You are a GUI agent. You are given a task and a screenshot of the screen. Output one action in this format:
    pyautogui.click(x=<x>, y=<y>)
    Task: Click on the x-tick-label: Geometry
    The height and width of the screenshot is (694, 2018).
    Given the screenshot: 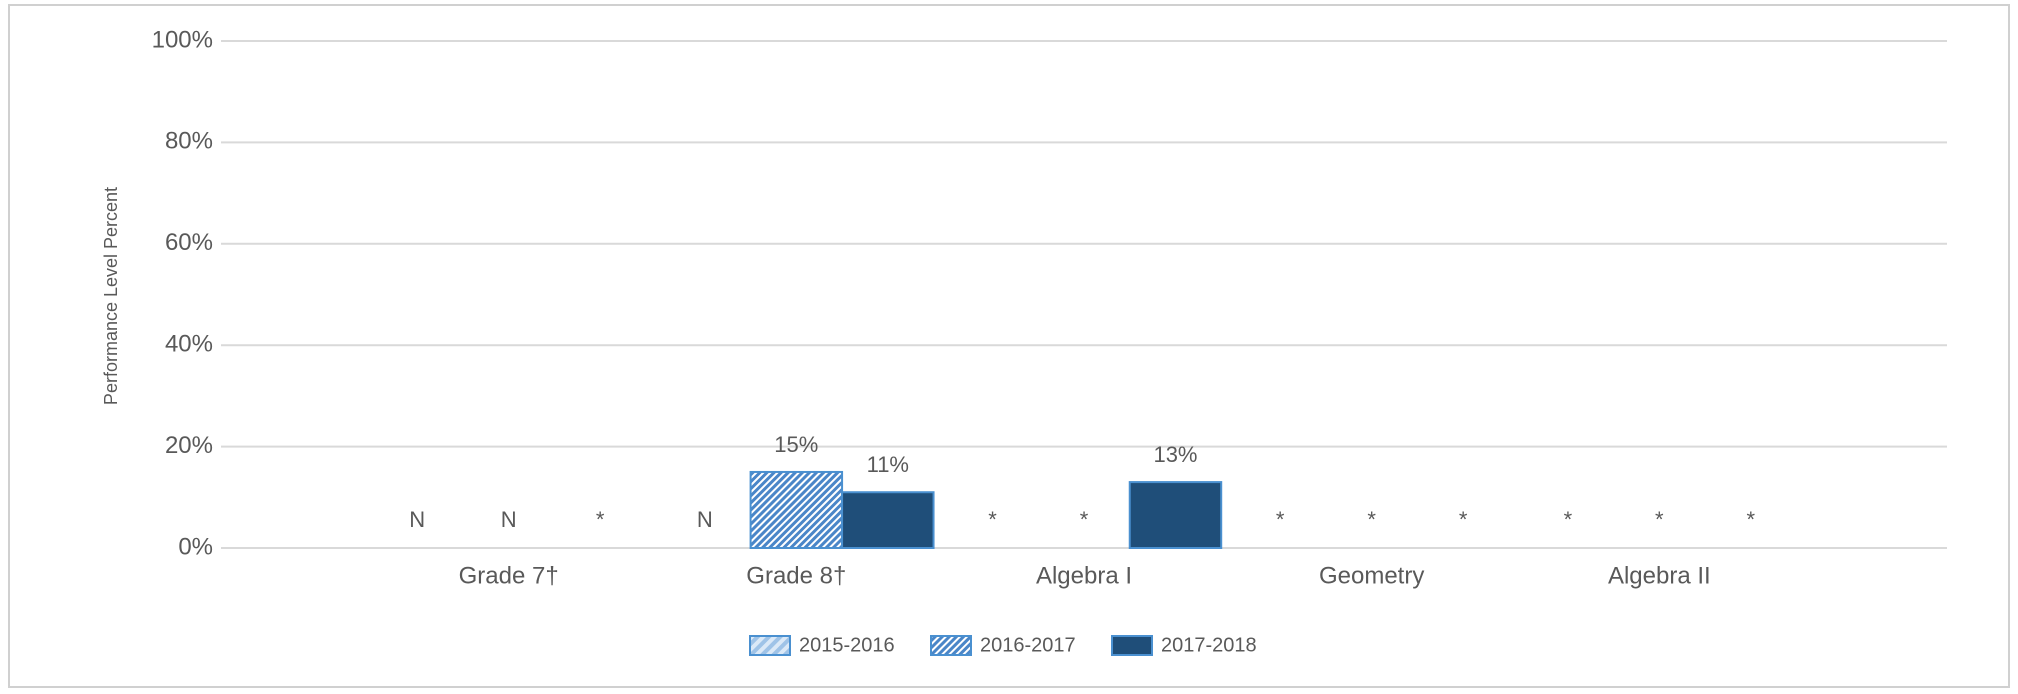 What is the action you would take?
    pyautogui.click(x=1371, y=575)
    